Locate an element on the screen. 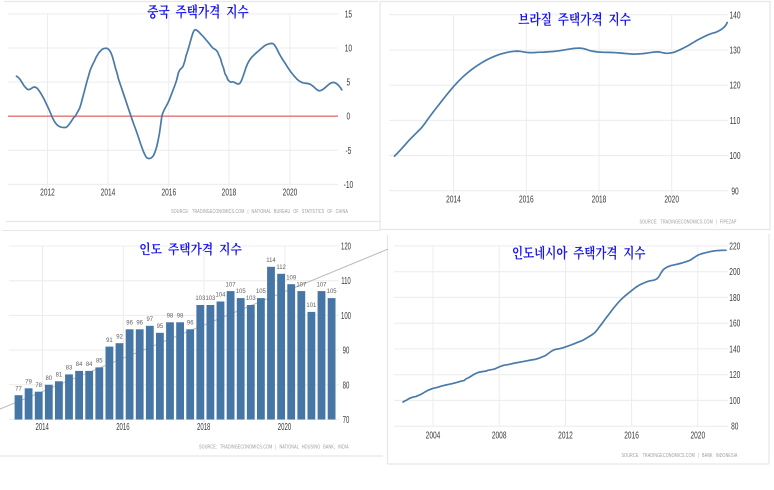 This screenshot has height=490, width=774. svg-text:SOURCE: TRADINGECONOMICS.COM |: SOURCE: TRADINGECONOMICS.COM | FIPEZAP is located at coordinates (688, 222).